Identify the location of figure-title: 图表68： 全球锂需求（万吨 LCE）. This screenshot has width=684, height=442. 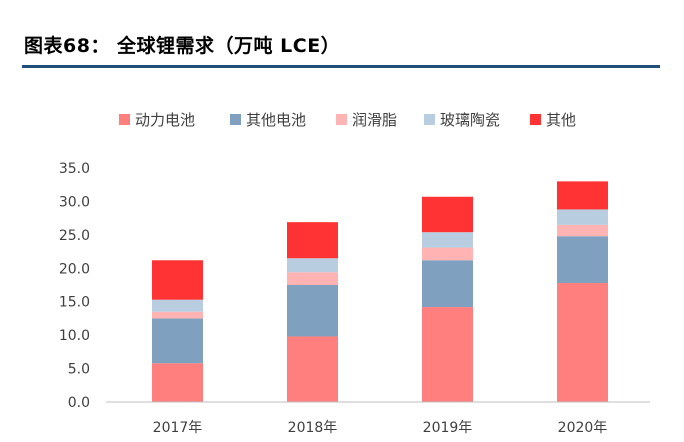
(182, 46).